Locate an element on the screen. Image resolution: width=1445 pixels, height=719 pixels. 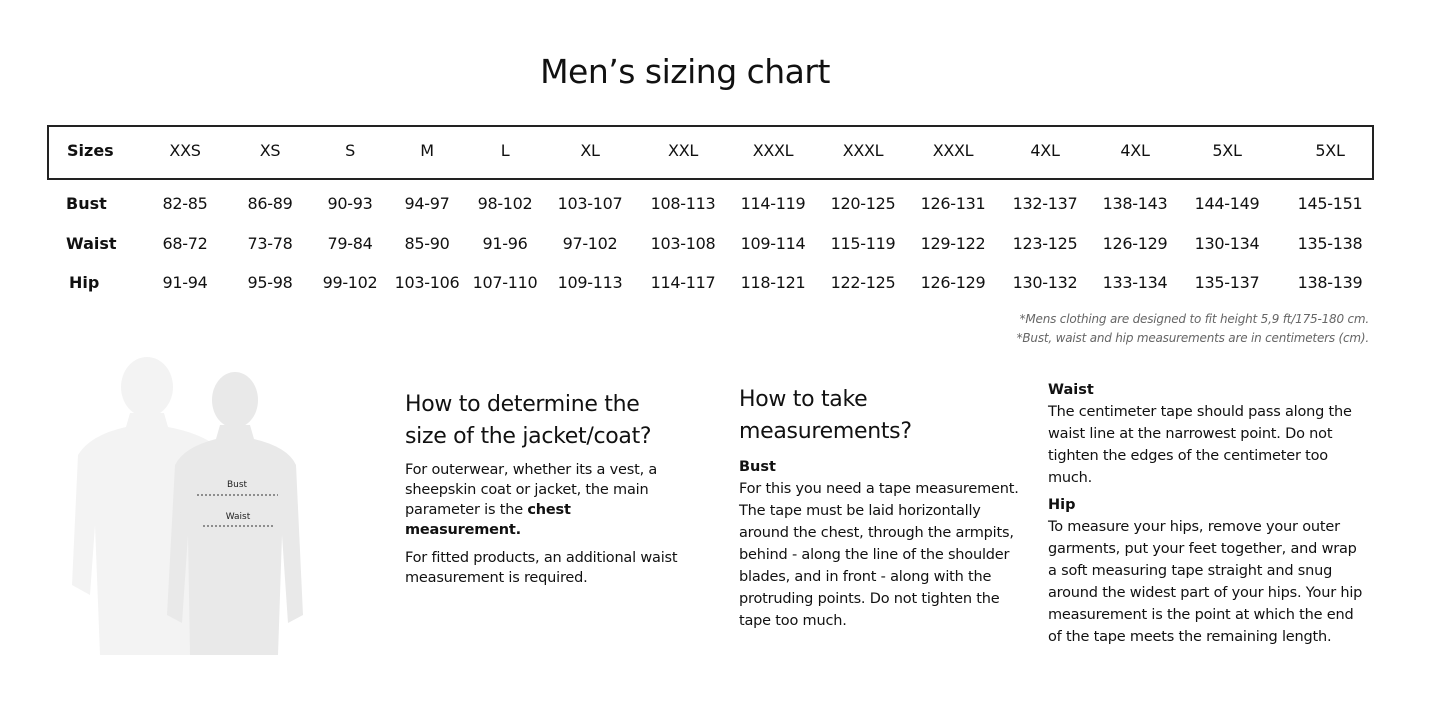
table-cell: 132-137 is located at coordinates (1045, 203).